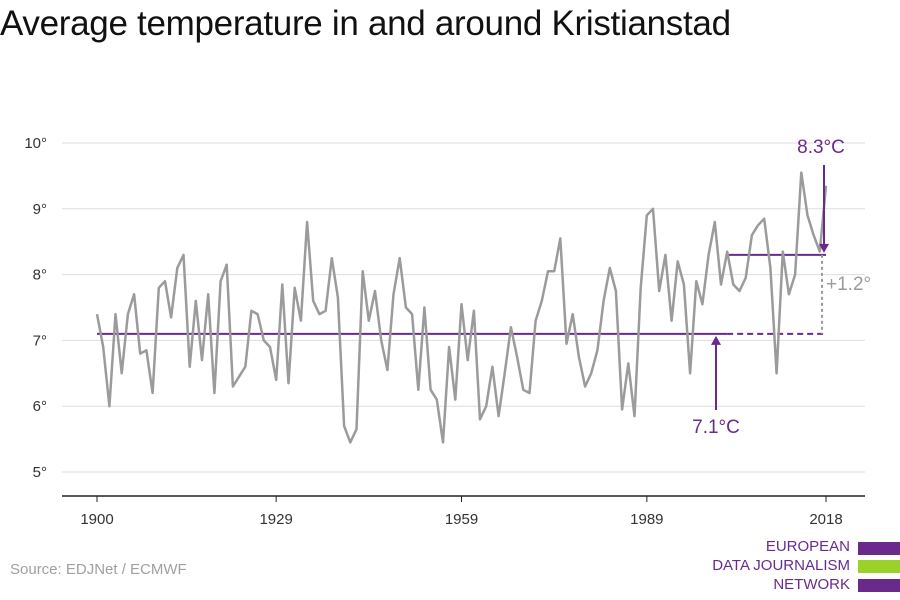 The width and height of the screenshot is (900, 600). What do you see at coordinates (40, 275) in the screenshot?
I see `y-tick-label: 8°` at bounding box center [40, 275].